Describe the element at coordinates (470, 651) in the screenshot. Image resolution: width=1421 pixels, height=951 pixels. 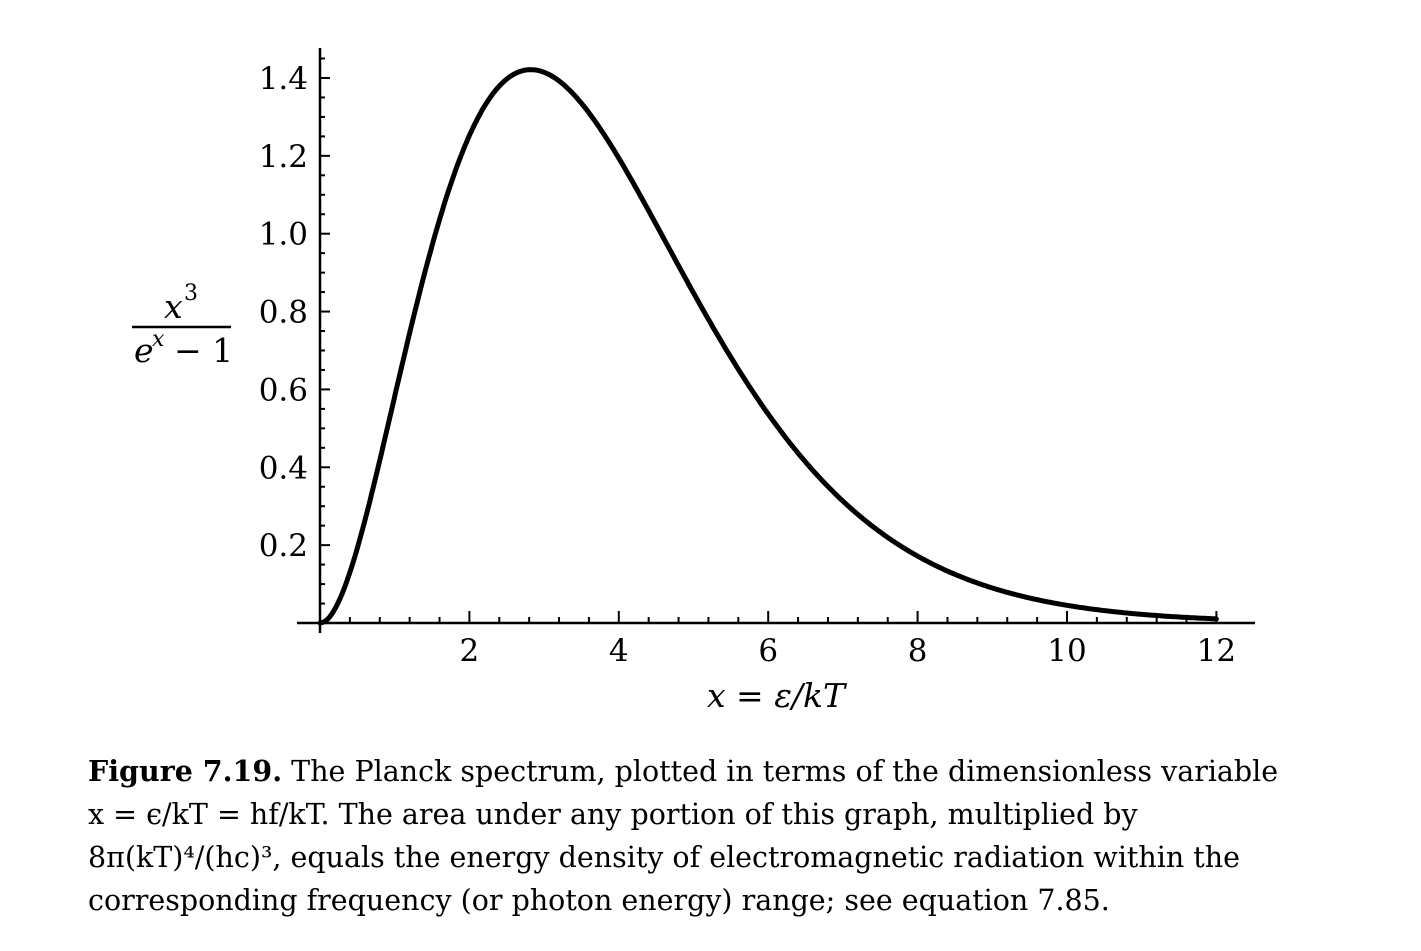
I see `x-tick-label: 2` at that location.